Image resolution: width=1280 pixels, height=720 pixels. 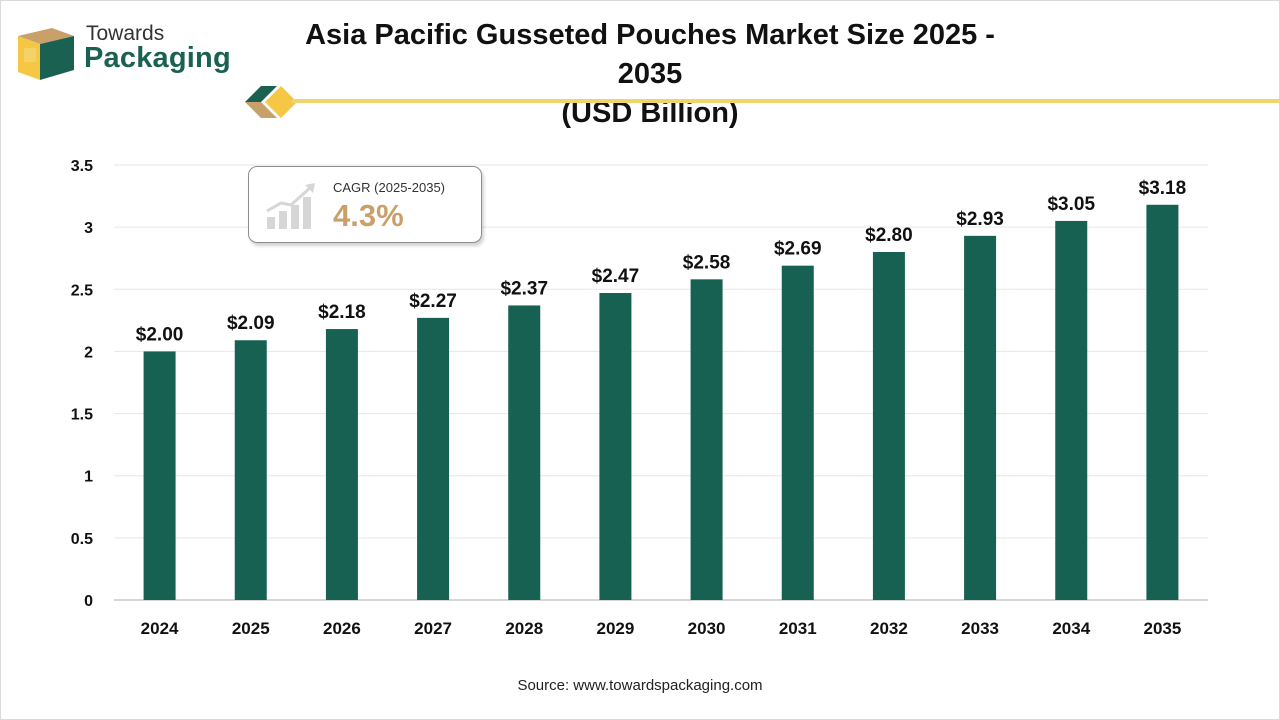 What do you see at coordinates (271, 102) in the screenshot?
I see `diamond-accent-icon` at bounding box center [271, 102].